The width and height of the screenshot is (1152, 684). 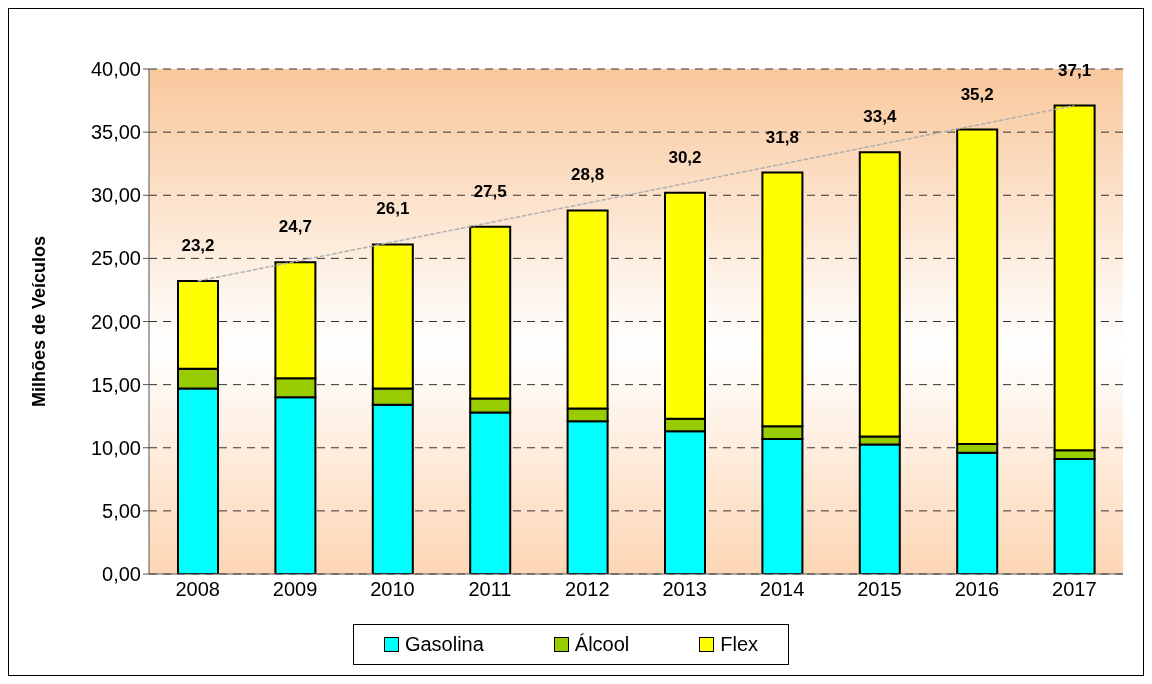 What do you see at coordinates (115, 69) in the screenshot?
I see `y-tick-label: 40,00` at bounding box center [115, 69].